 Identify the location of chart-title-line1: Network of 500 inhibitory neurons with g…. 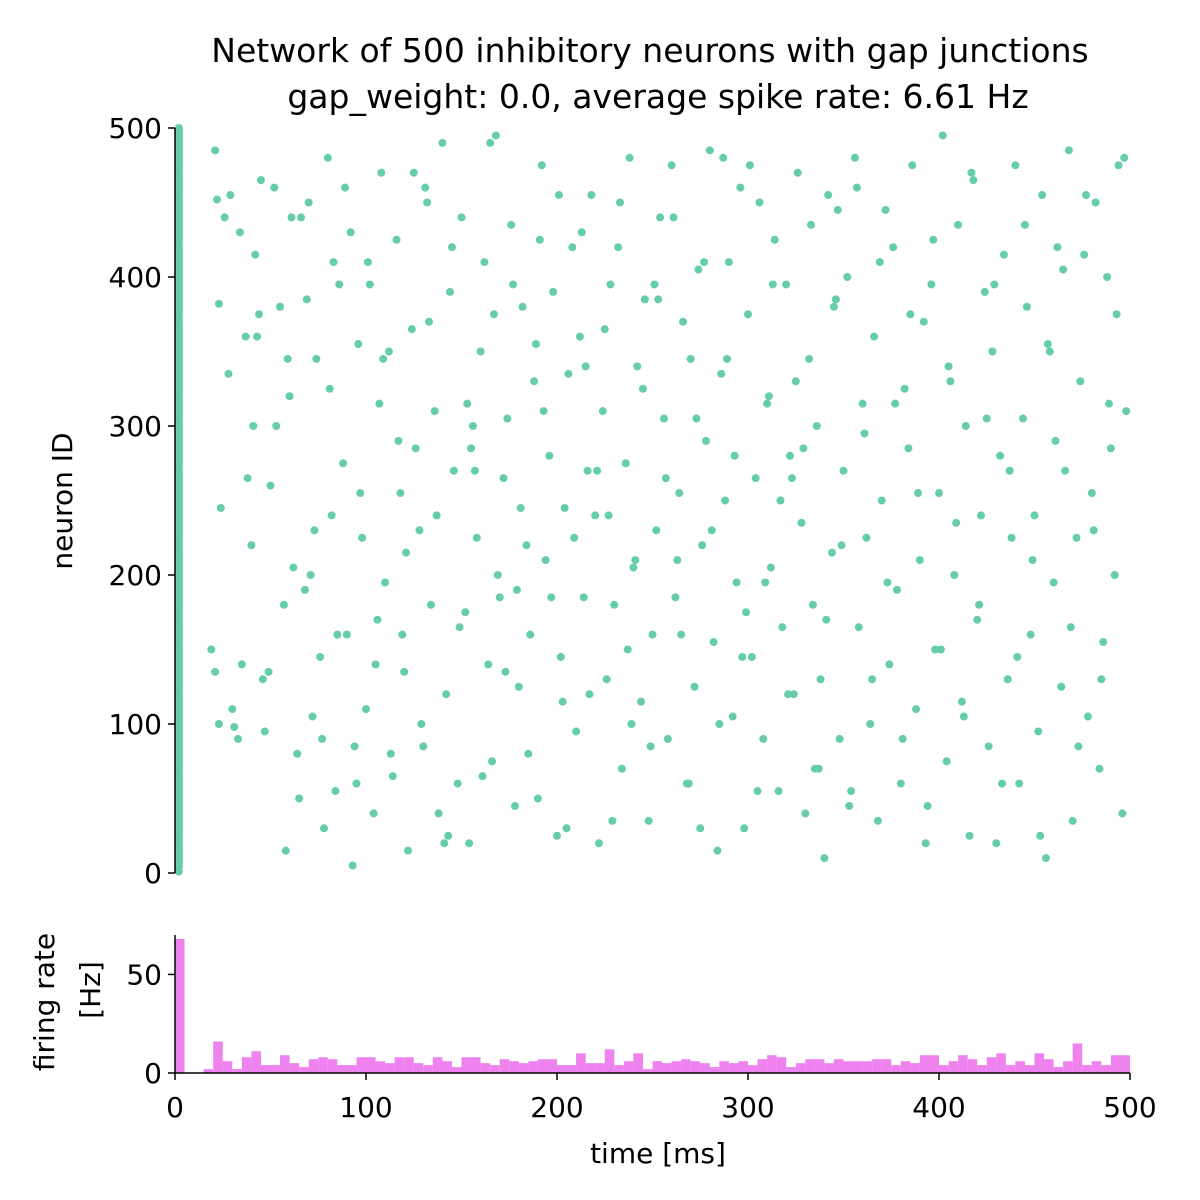
(649, 50).